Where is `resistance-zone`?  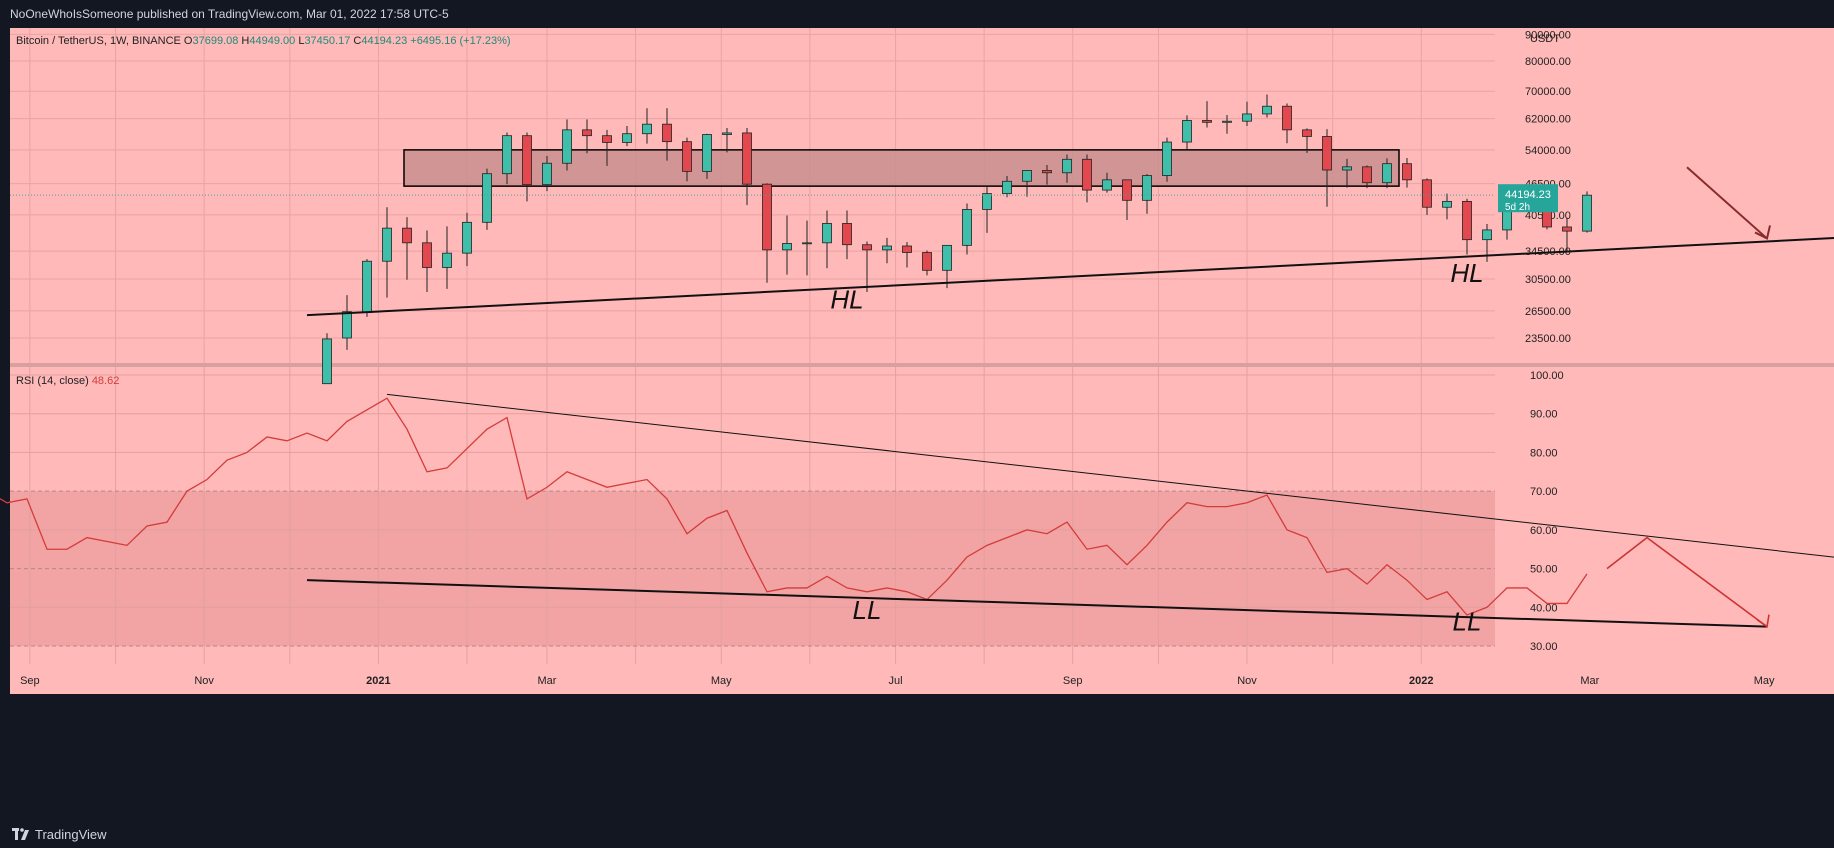
resistance-zone is located at coordinates (901, 168).